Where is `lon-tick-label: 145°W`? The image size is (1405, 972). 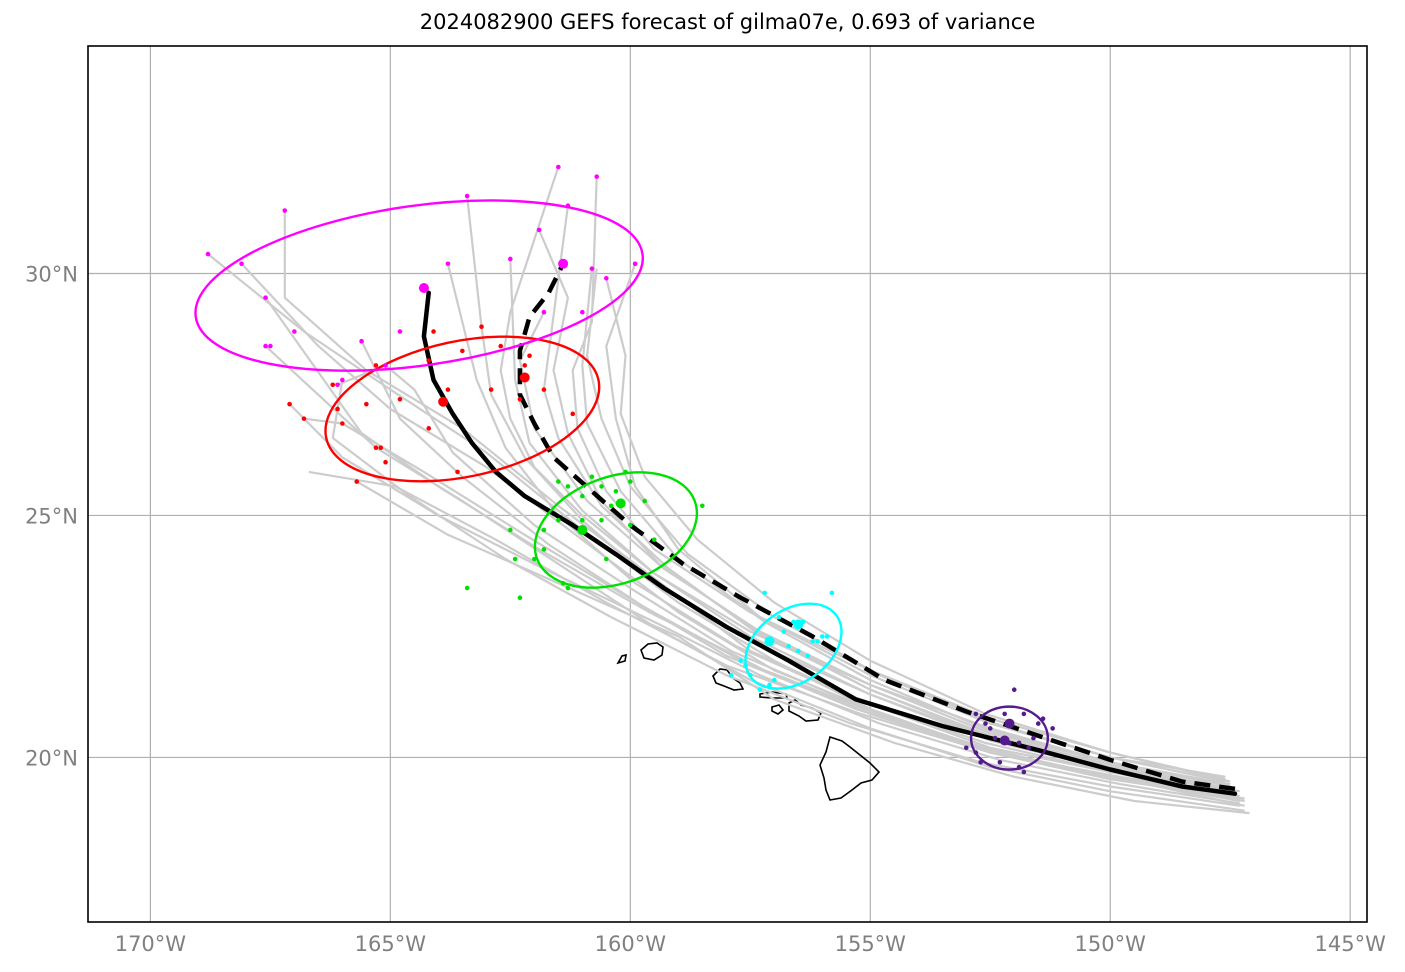 lon-tick-label: 145°W is located at coordinates (1351, 944).